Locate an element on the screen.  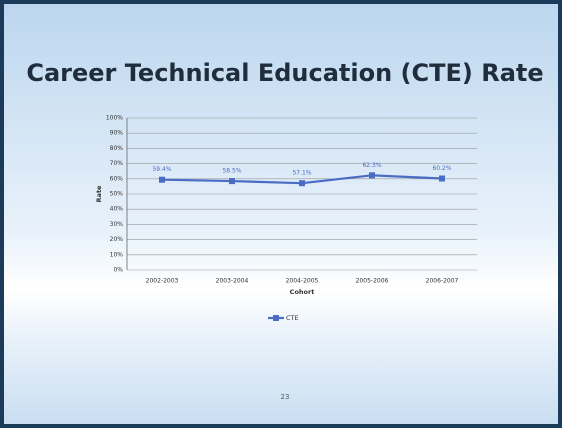
page-number: 23 is located at coordinates (285, 397).